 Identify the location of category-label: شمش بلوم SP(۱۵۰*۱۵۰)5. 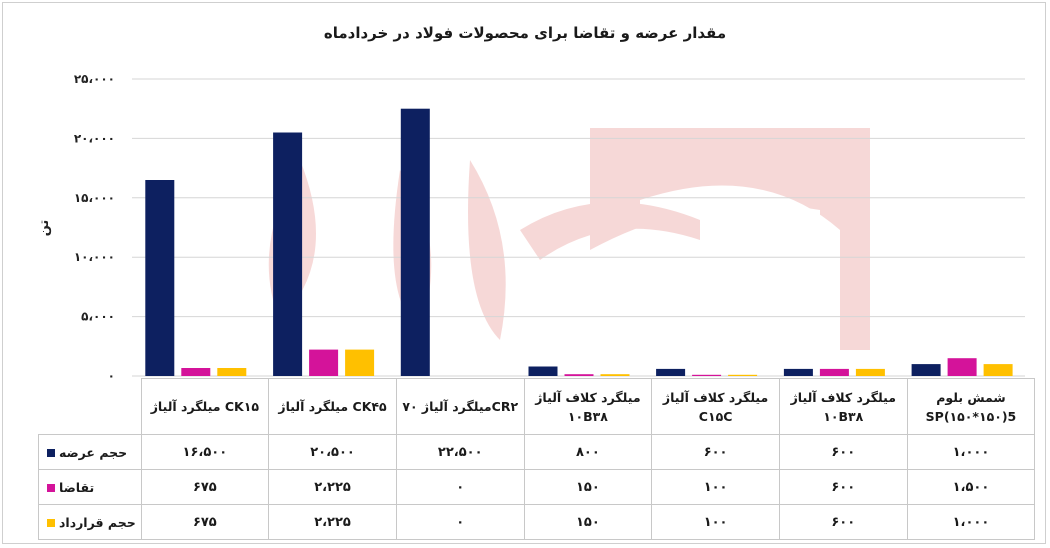
(971, 406).